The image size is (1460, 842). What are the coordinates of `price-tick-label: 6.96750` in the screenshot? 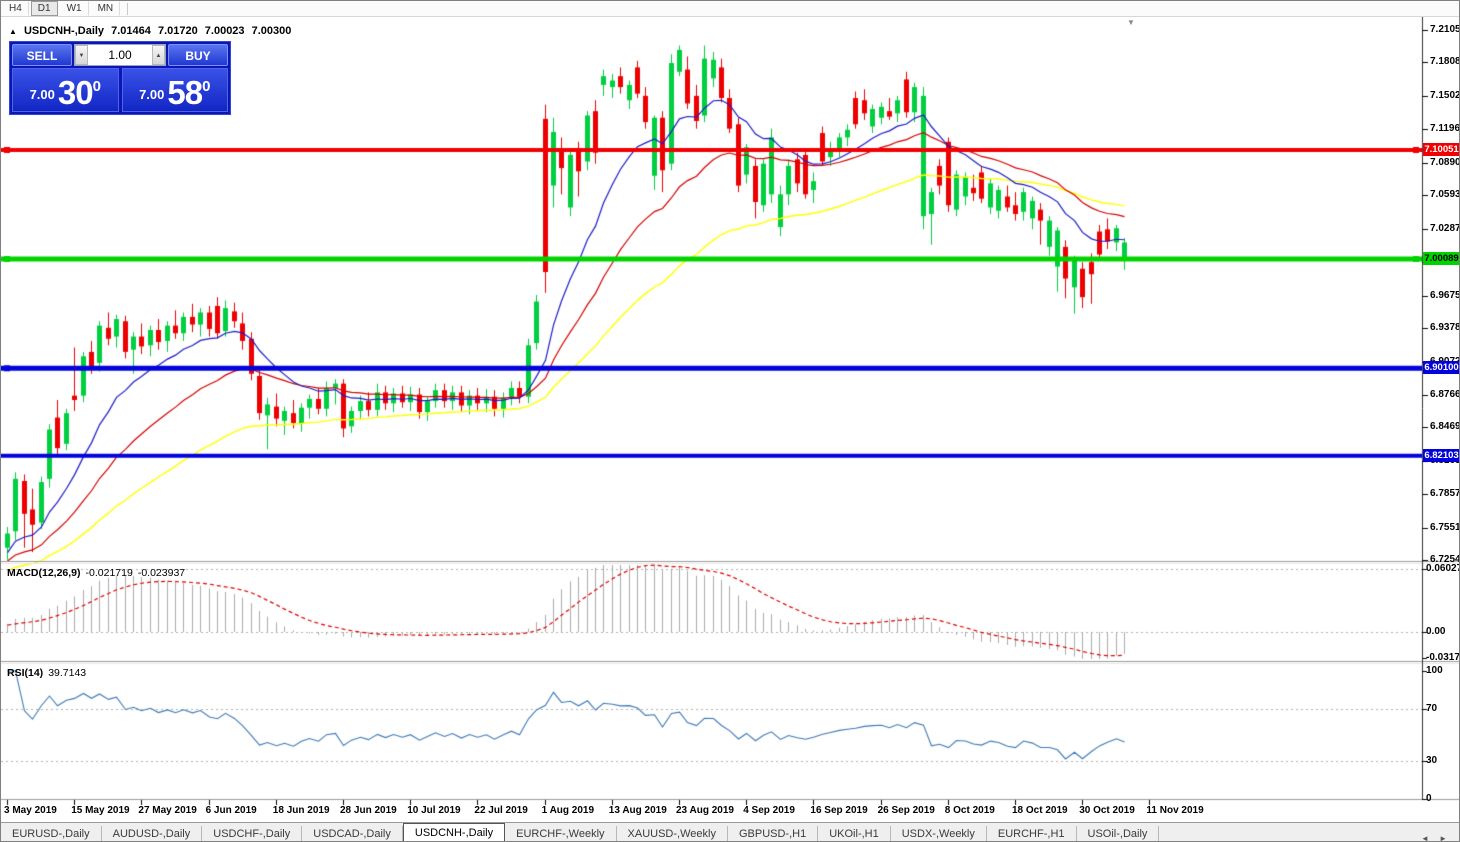 It's located at (1444, 295).